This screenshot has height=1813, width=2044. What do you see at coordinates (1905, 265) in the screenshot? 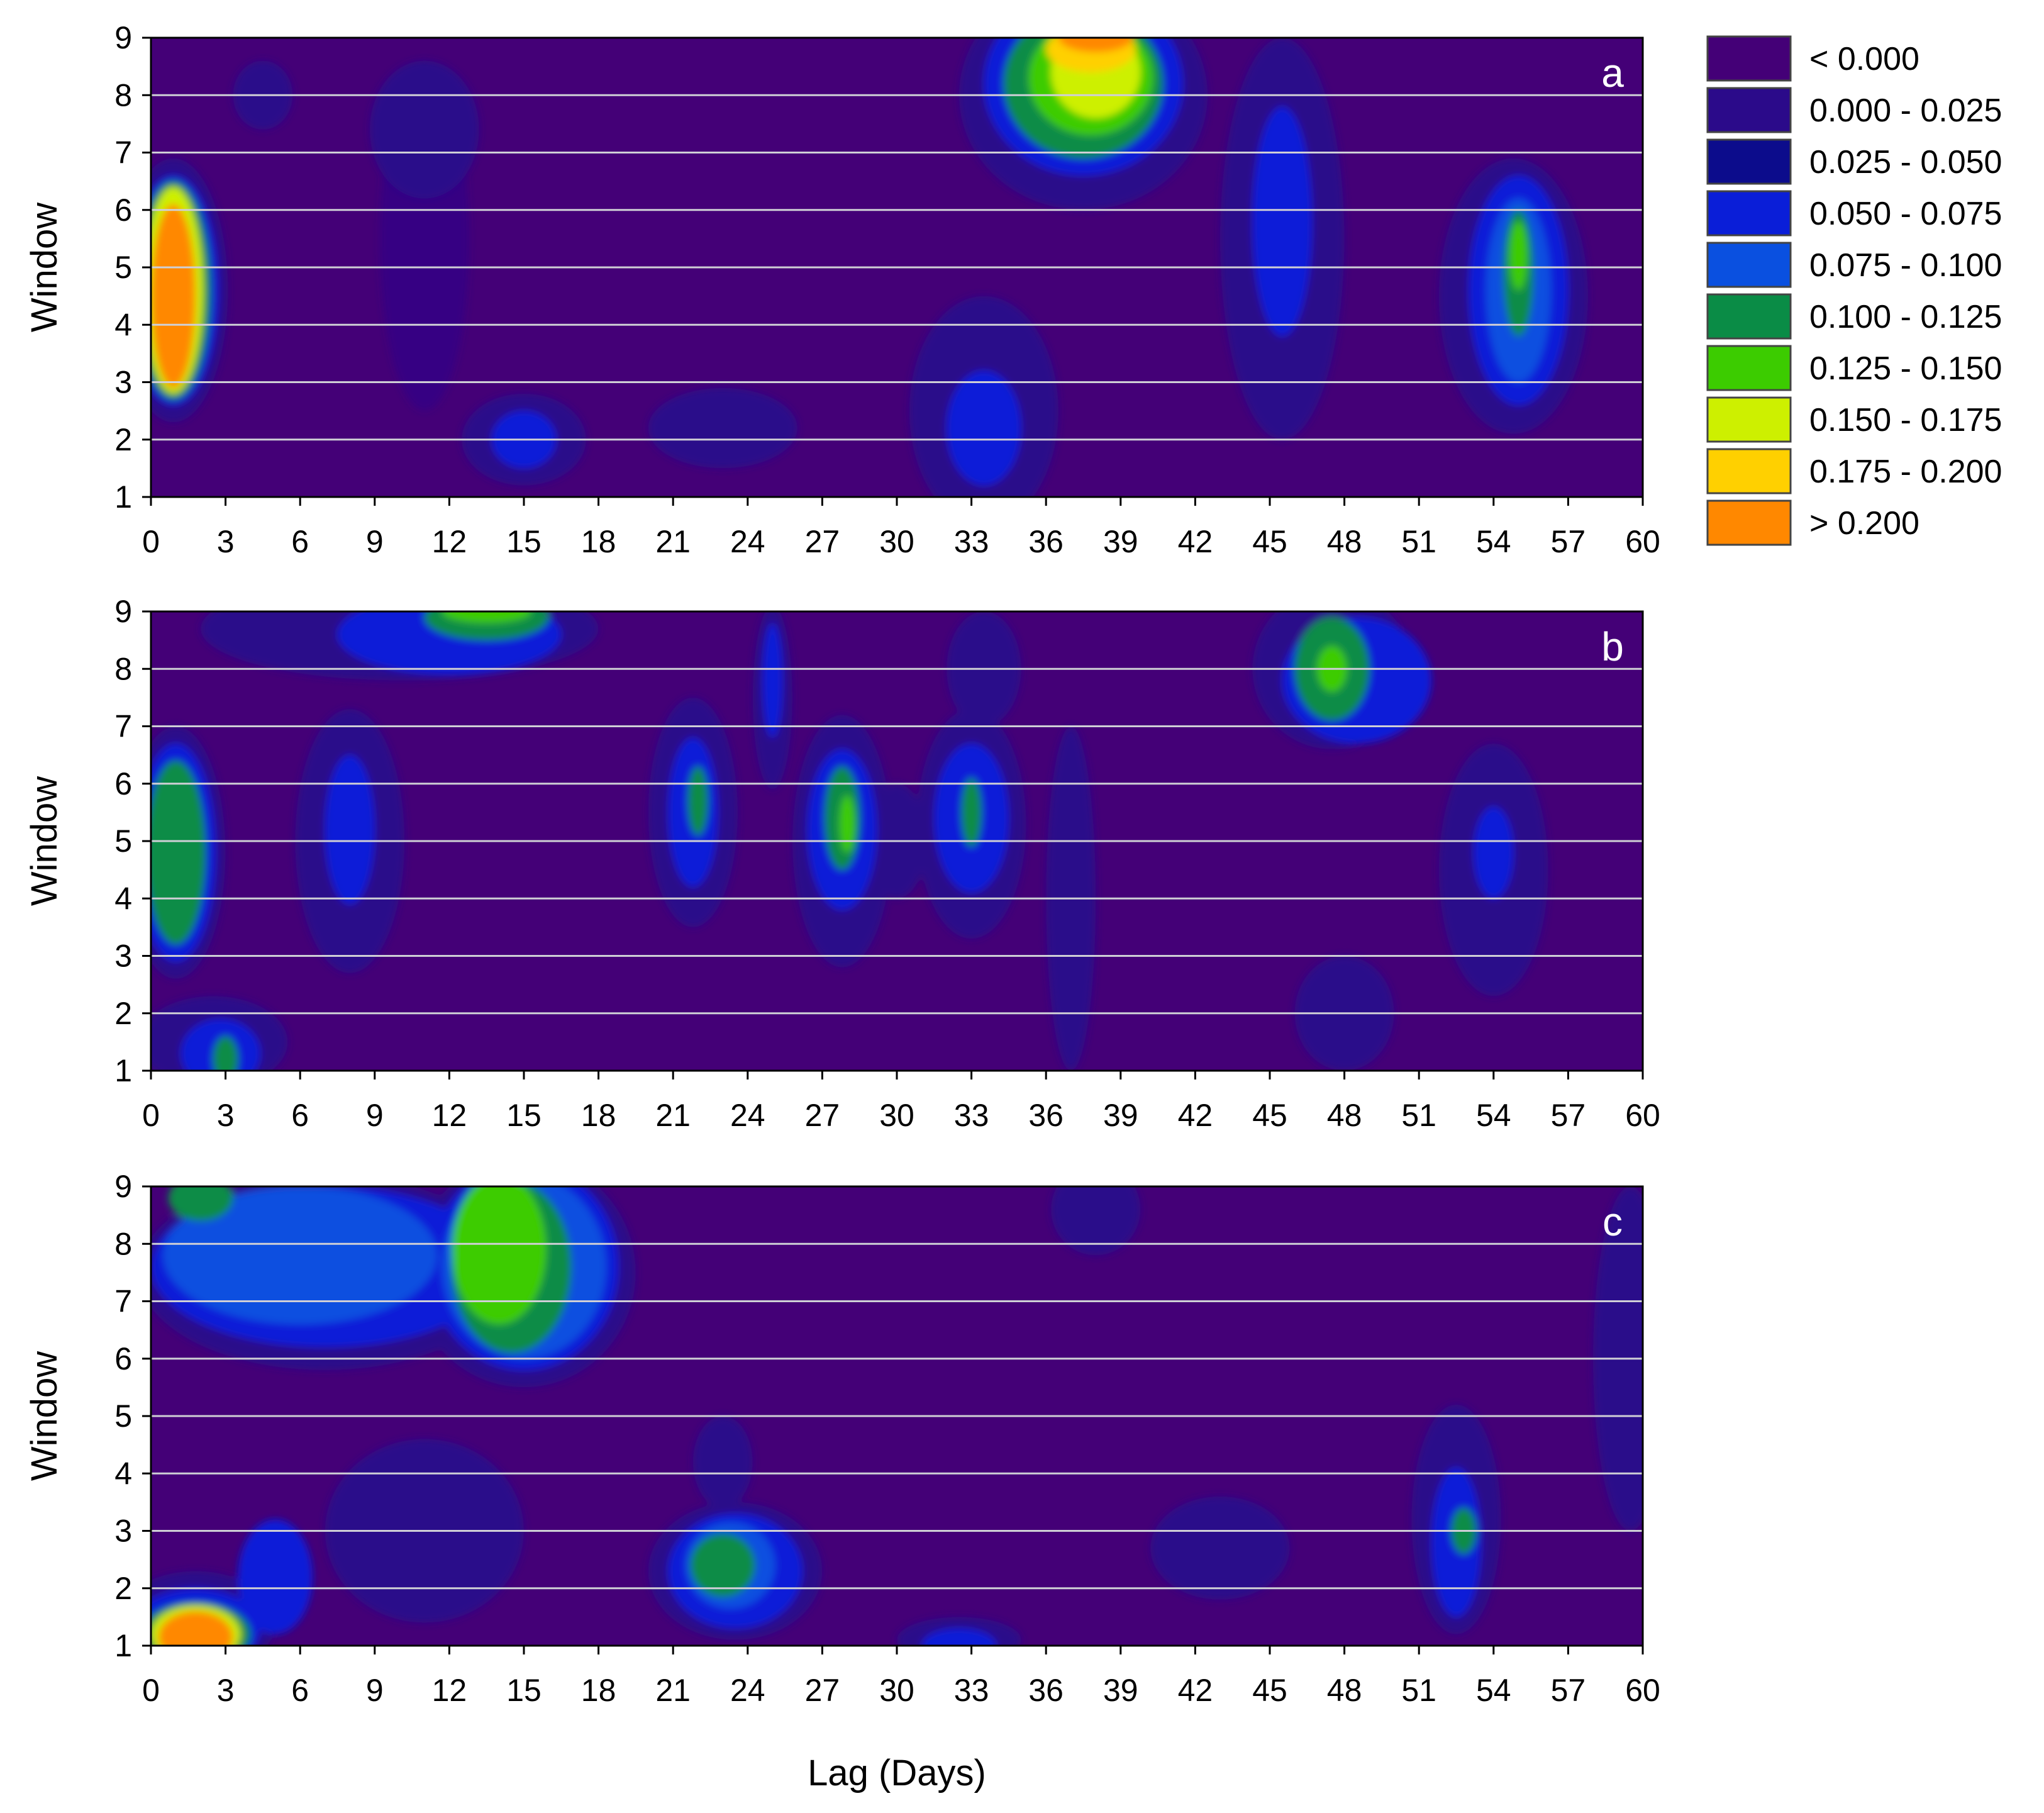
I see `legend-label: 0.075 - 0.100` at bounding box center [1905, 265].